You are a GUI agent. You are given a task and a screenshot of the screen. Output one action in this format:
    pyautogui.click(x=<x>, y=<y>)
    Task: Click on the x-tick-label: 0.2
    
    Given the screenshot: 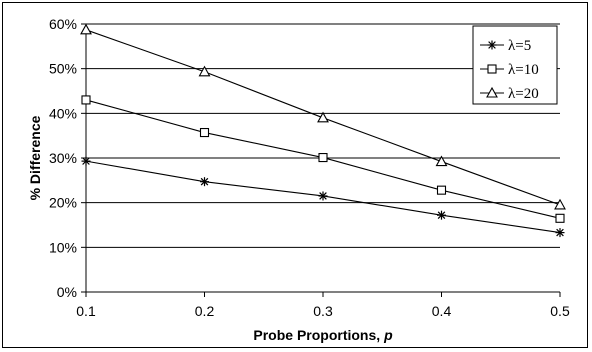 What is the action you would take?
    pyautogui.click(x=205, y=311)
    